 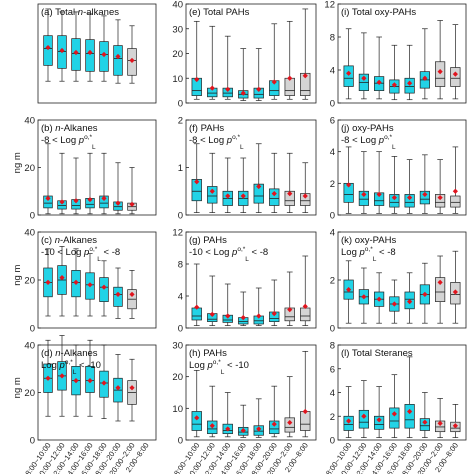 I want to click on panel-title: (g) PAHs, so click(x=208, y=240).